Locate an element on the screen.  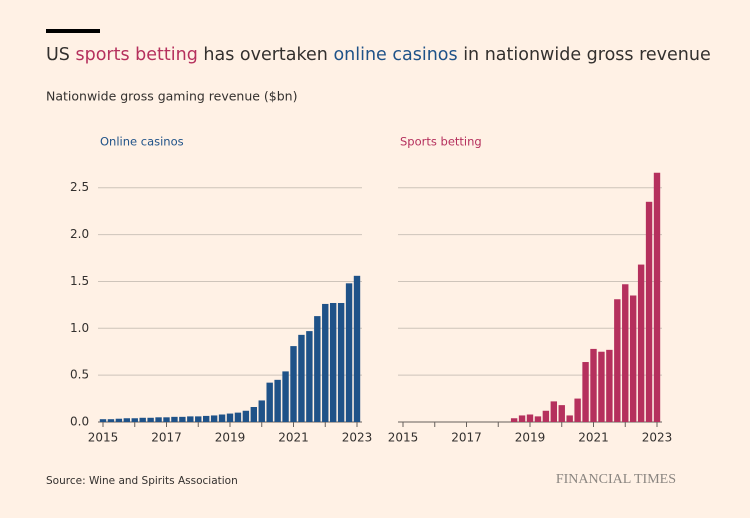
y-tick-label: 0.0 is located at coordinates (79, 422).